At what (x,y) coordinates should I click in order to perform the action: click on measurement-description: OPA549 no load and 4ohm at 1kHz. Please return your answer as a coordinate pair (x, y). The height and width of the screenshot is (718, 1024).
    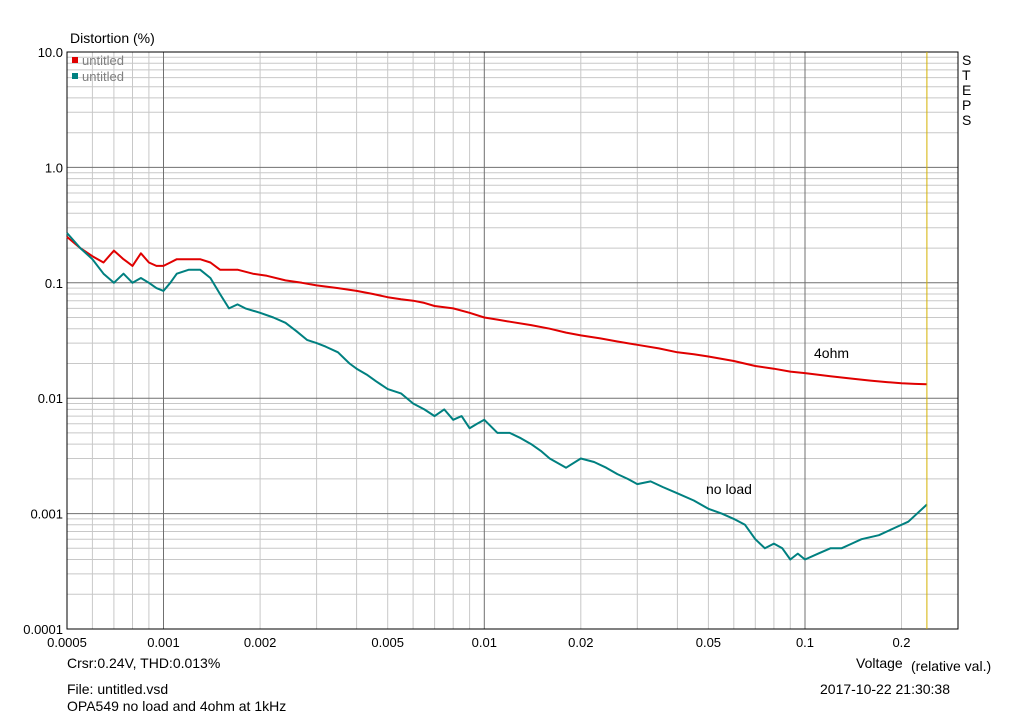
    Looking at the image, I should click on (177, 706).